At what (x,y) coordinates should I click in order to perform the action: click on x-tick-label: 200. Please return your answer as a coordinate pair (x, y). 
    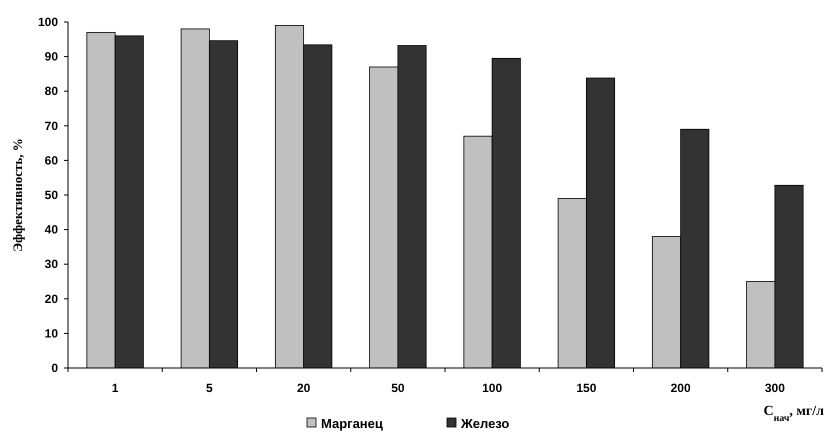
    Looking at the image, I should click on (680, 388).